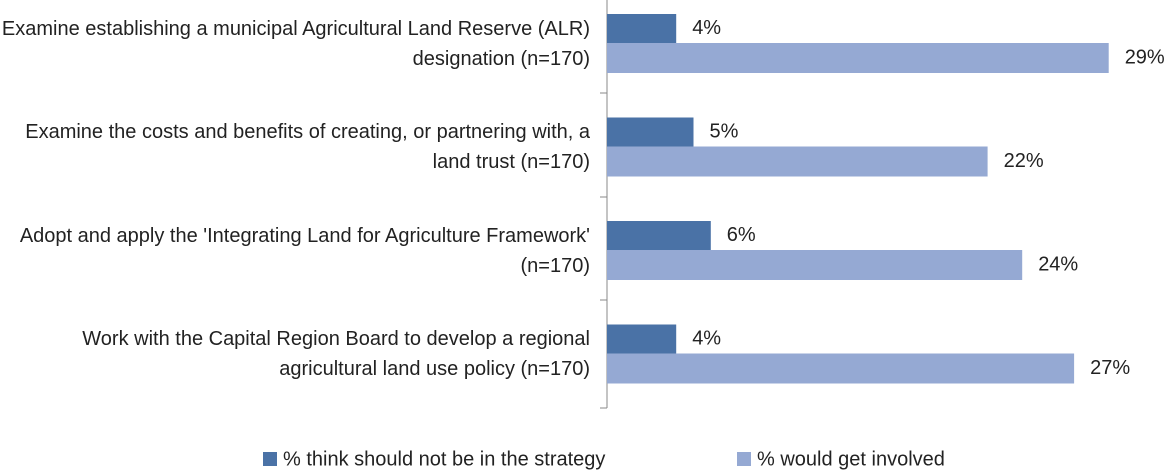 The image size is (1174, 473). I want to click on data-label: 5%, so click(724, 131).